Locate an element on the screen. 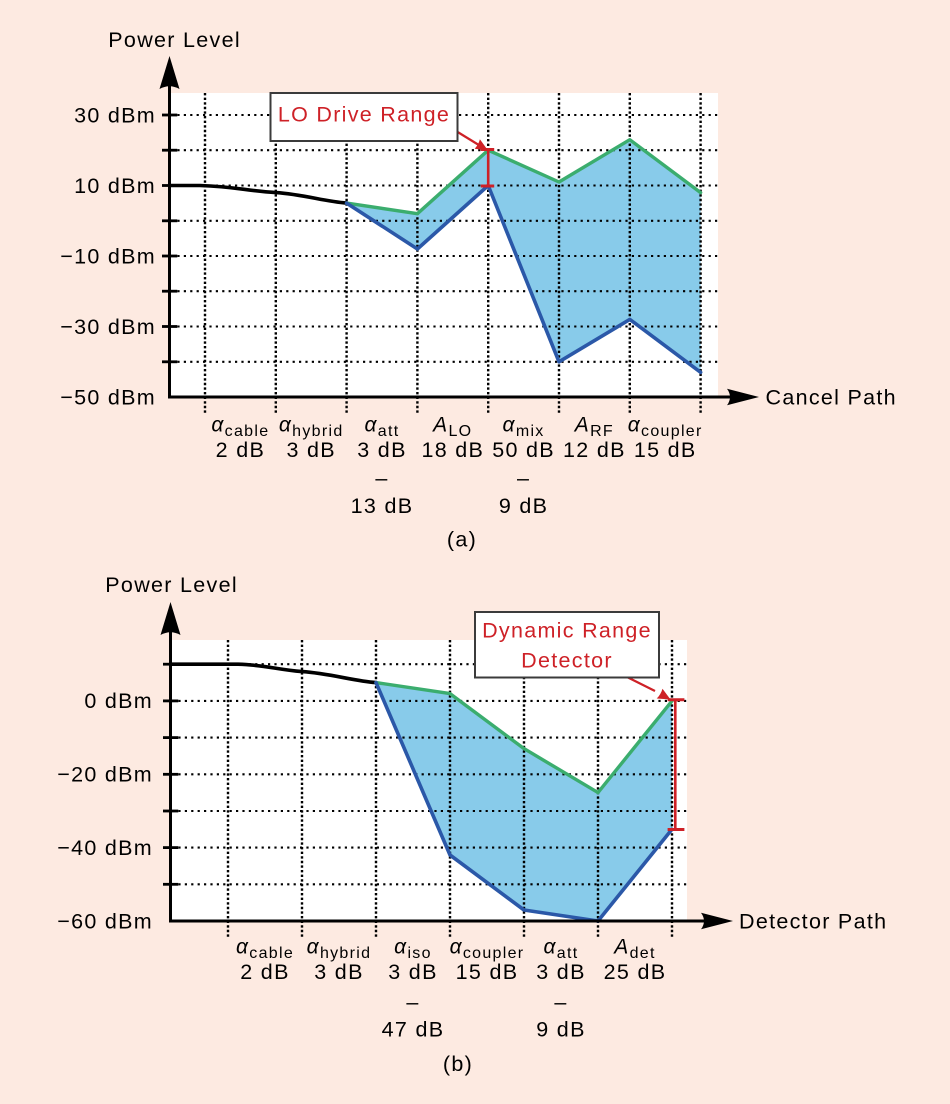 The image size is (950, 1104). svg-text: 0 dBm is located at coordinates (118, 701).